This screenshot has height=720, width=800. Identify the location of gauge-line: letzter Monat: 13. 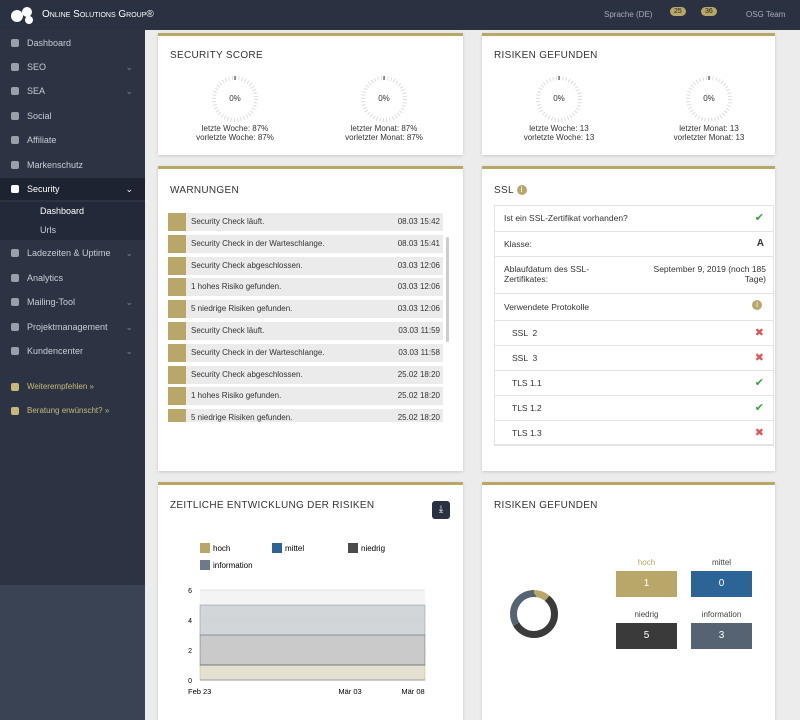
(709, 128).